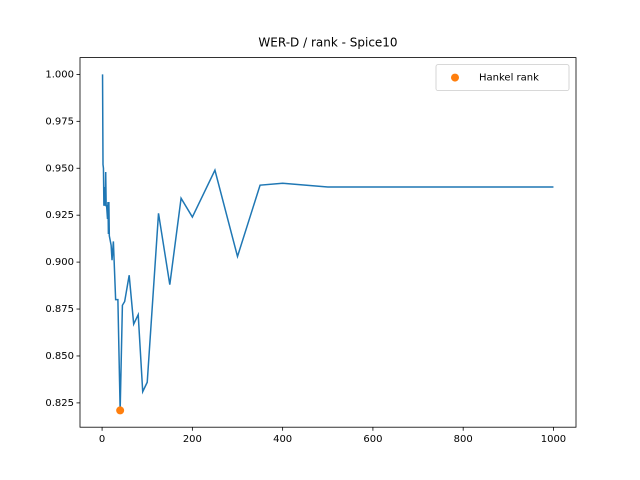 Image resolution: width=640 pixels, height=480 pixels. What do you see at coordinates (59, 309) in the screenshot?
I see `y-tick-label: 0.875` at bounding box center [59, 309].